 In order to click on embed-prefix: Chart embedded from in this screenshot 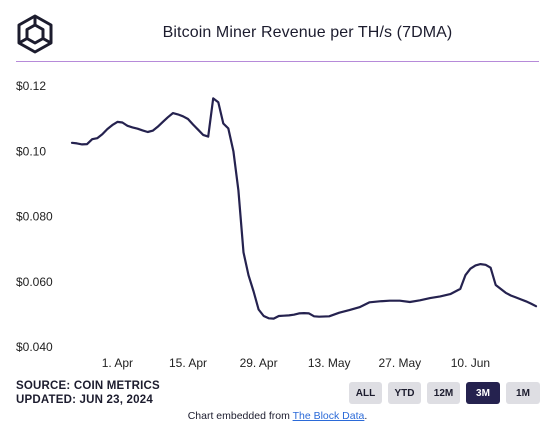, I will do `click(240, 416)`.